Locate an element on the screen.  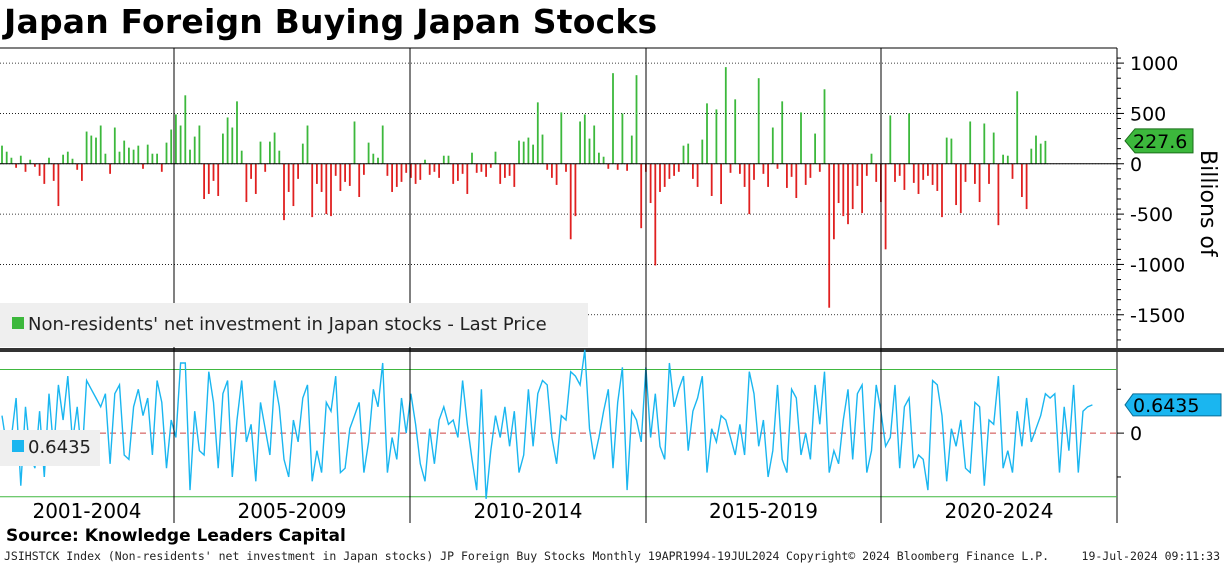
last-value-tag is located at coordinates (1159, 141).